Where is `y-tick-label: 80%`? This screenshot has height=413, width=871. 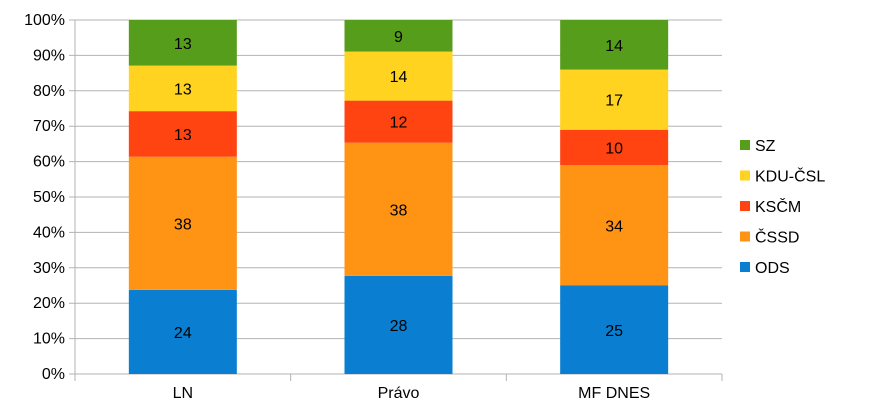 y-tick-label: 80% is located at coordinates (49, 91).